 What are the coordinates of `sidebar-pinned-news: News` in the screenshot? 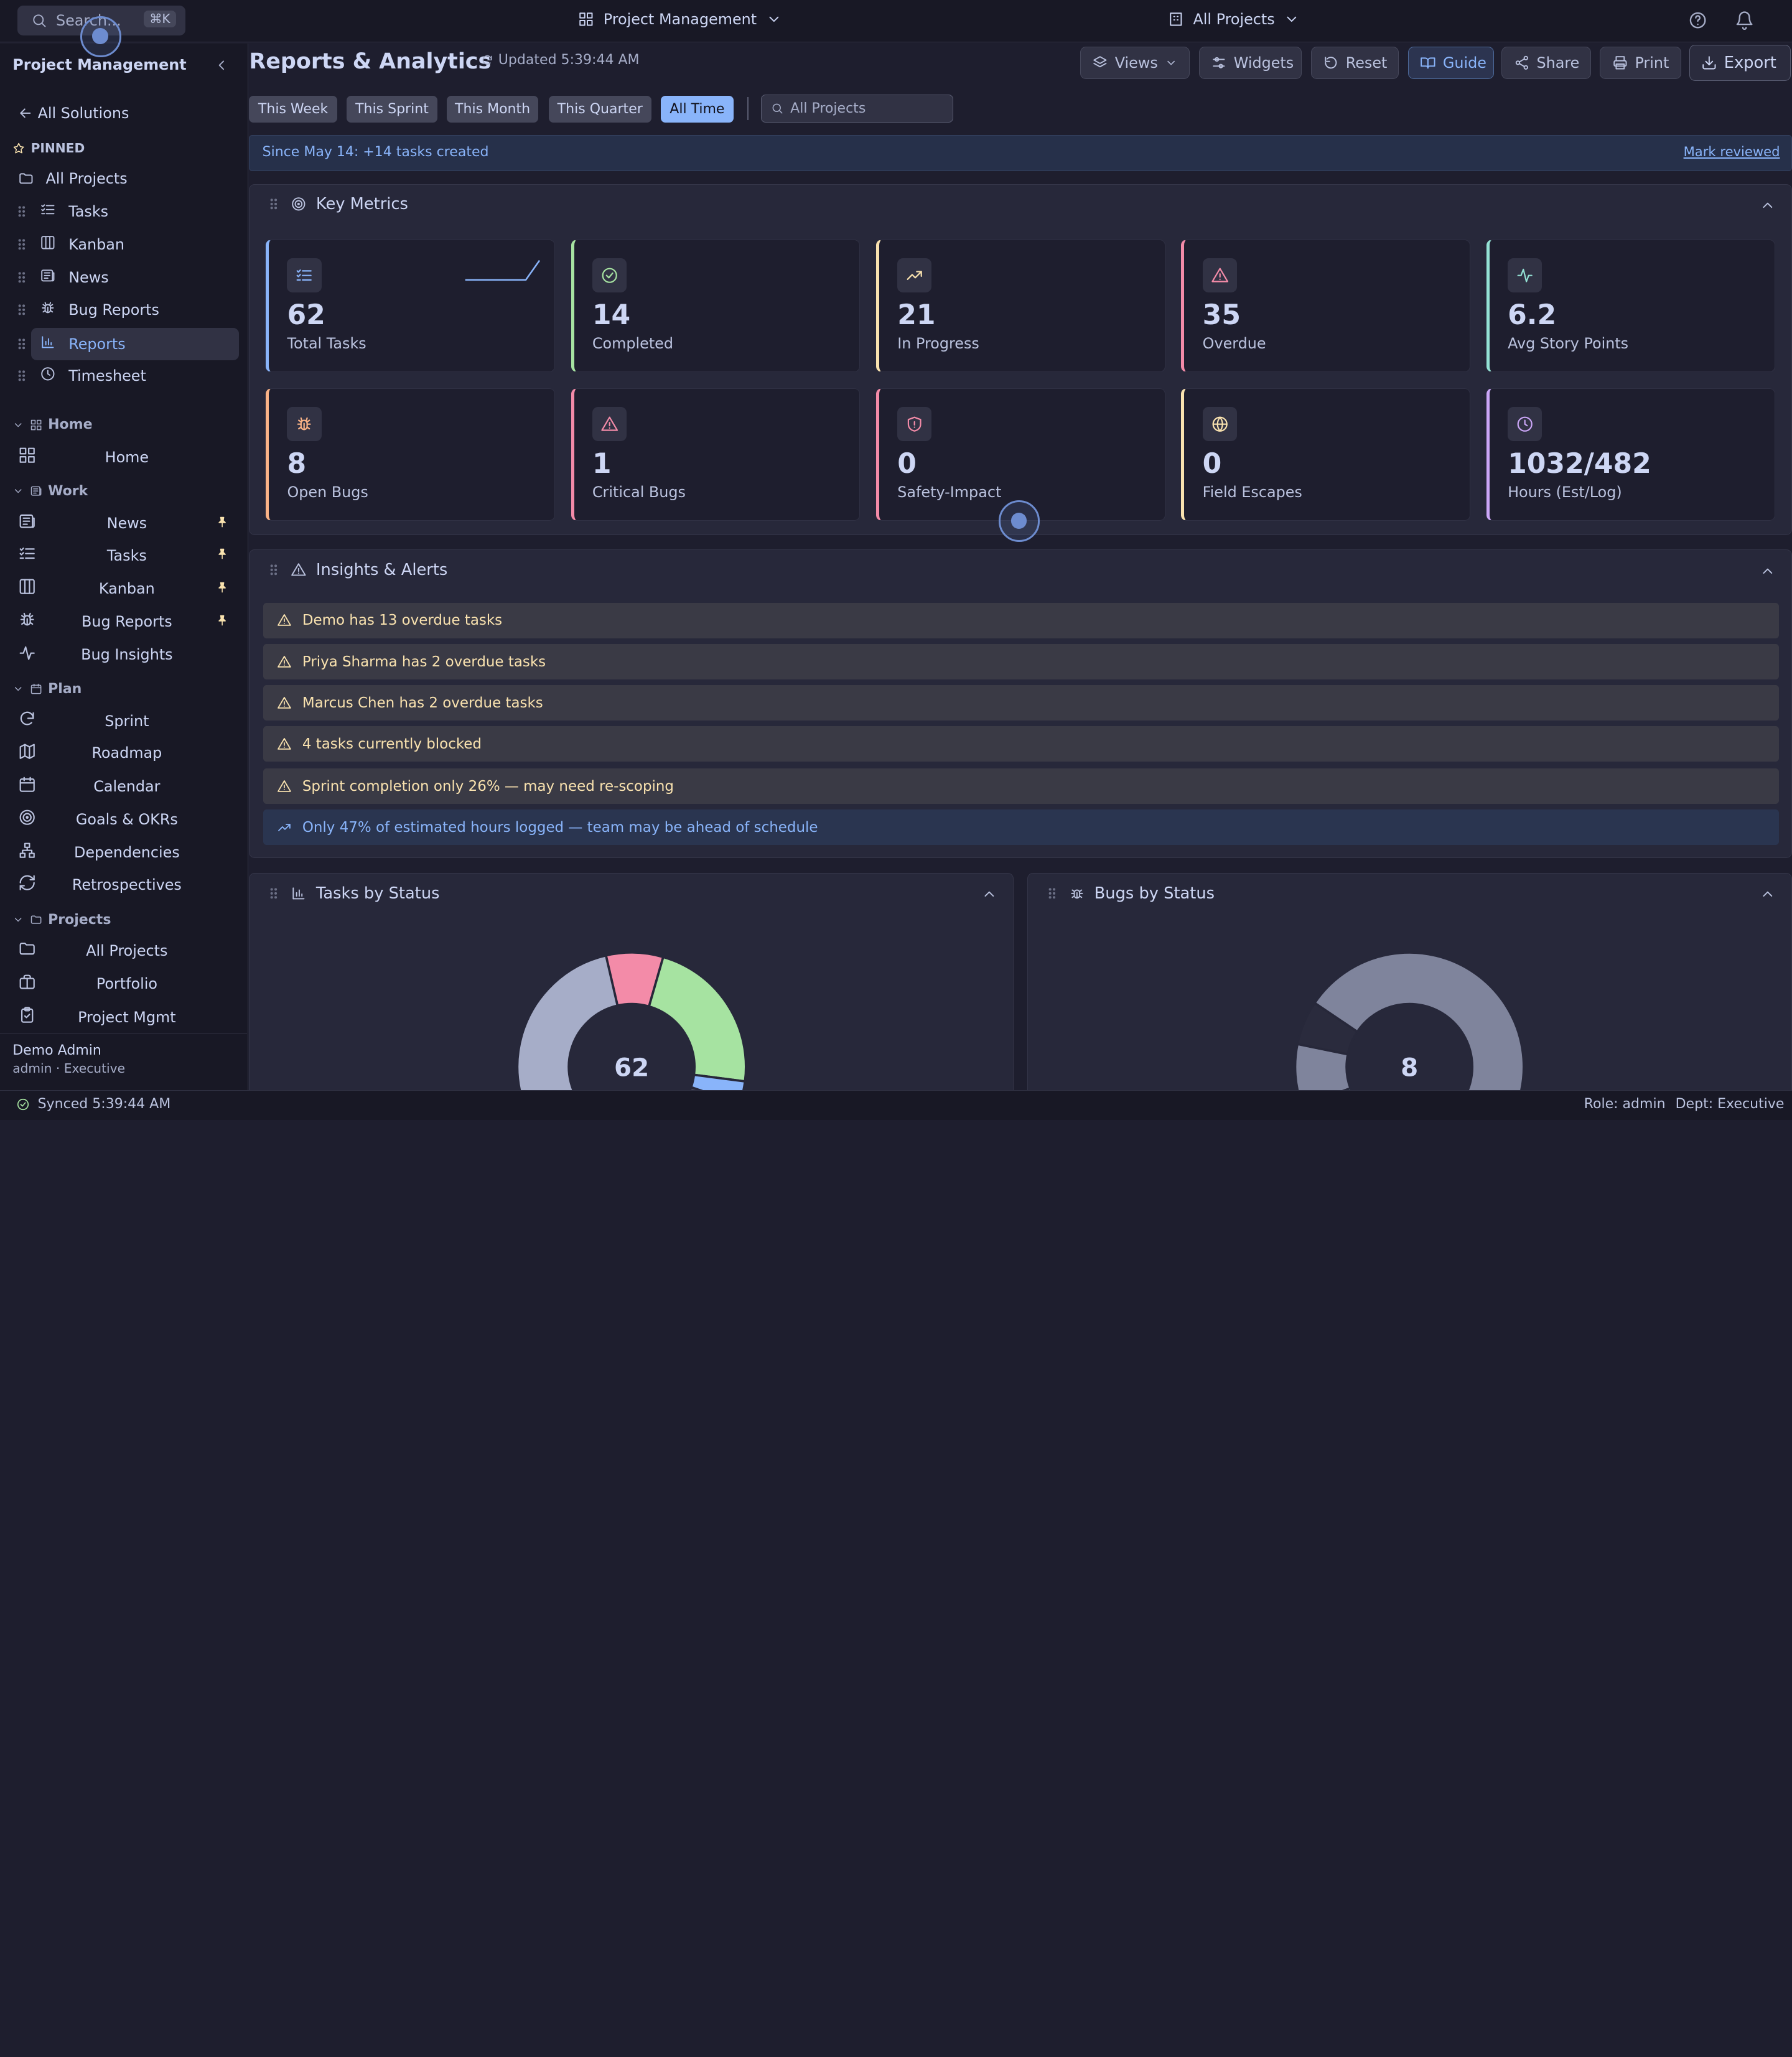 It's located at (124, 278).